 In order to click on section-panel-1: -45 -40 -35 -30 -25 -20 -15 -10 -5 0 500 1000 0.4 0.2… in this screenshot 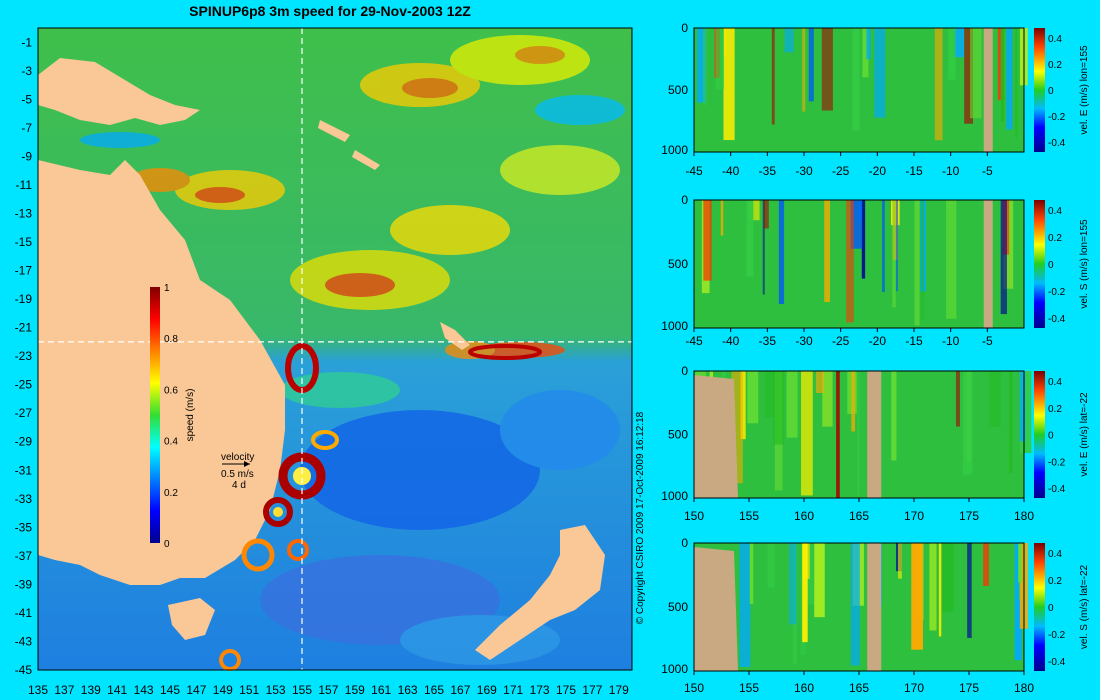, I will do `click(875, 99)`.